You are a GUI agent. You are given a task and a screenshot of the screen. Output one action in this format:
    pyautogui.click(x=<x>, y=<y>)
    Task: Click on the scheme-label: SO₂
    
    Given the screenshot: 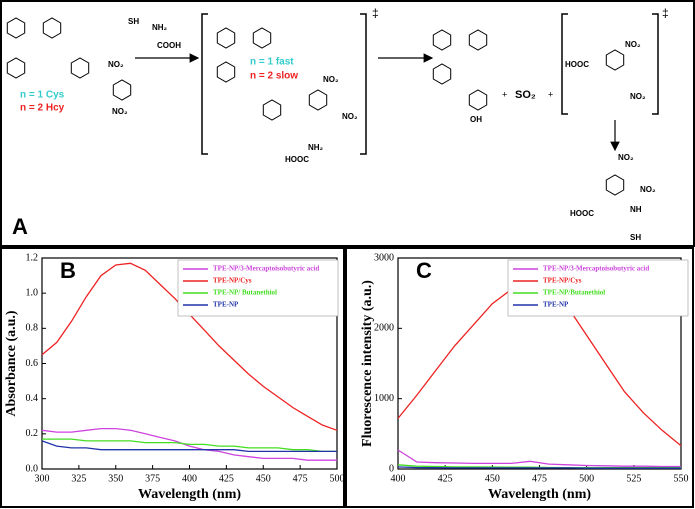 What is the action you would take?
    pyautogui.click(x=525, y=95)
    